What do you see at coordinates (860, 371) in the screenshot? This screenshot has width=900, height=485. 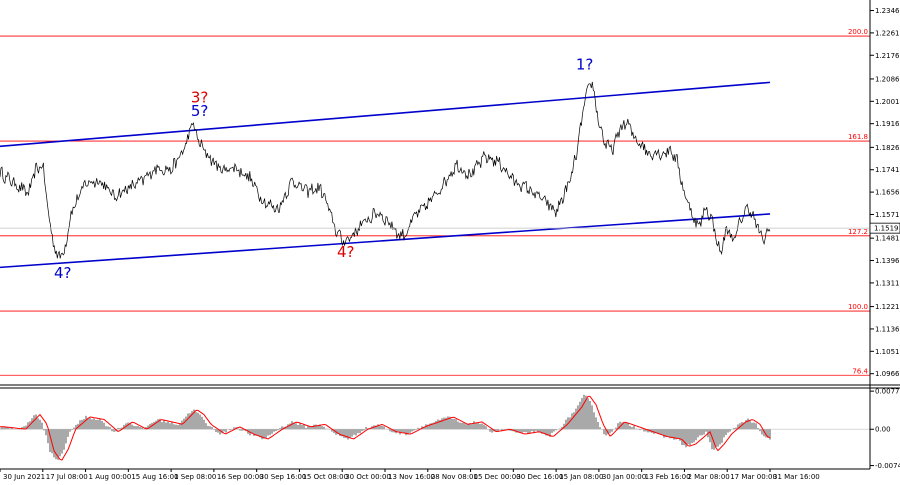 I see `fib-level-label: 76.4` at bounding box center [860, 371].